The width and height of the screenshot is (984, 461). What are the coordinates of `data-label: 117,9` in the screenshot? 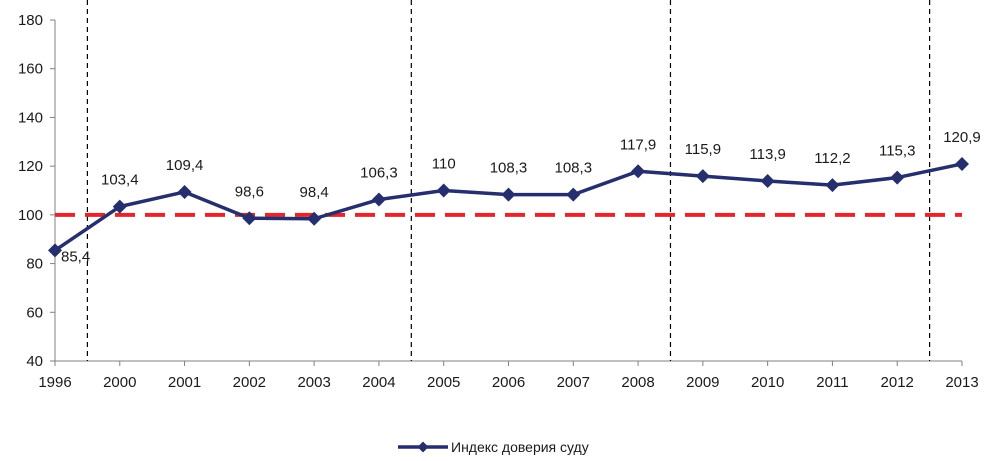 It's located at (638, 144).